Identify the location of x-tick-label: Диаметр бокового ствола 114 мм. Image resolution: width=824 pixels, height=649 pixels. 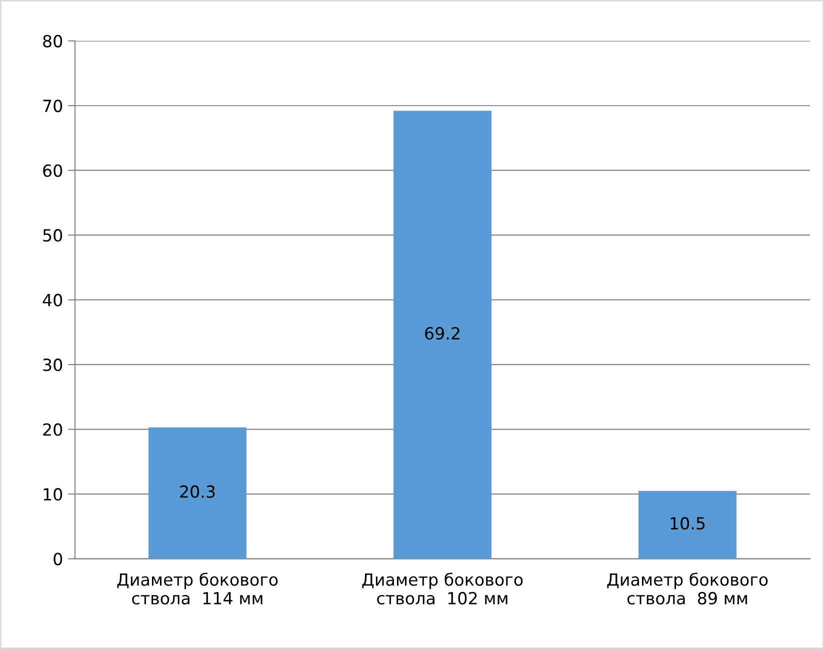
(197, 588).